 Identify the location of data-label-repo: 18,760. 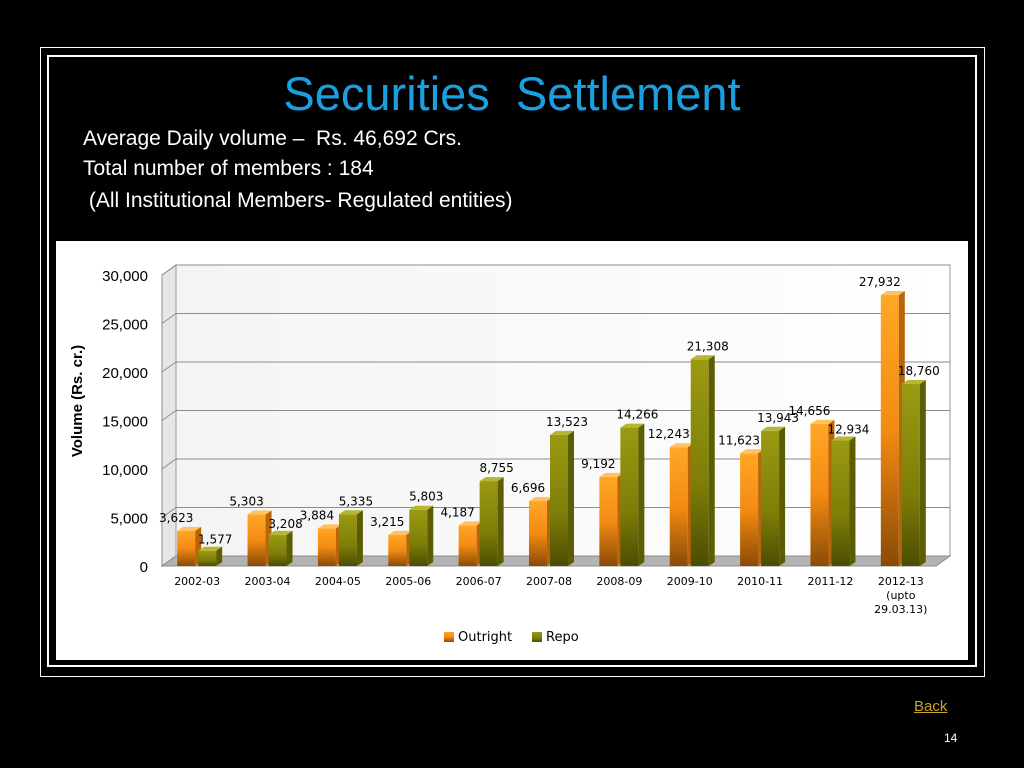
(919, 371).